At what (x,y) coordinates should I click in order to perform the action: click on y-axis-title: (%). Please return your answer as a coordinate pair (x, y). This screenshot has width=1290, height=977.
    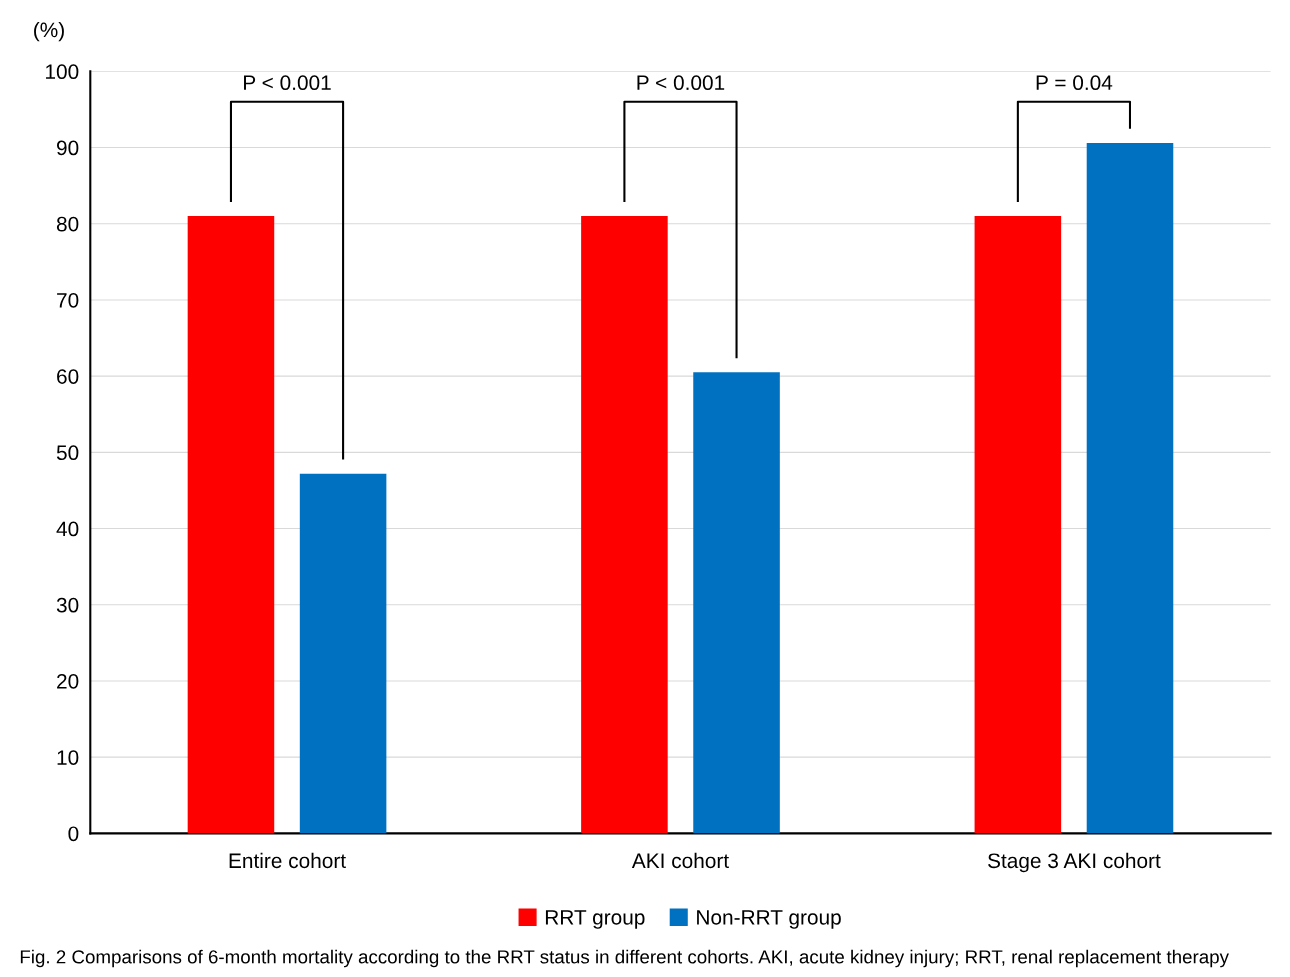
    Looking at the image, I should click on (49, 31).